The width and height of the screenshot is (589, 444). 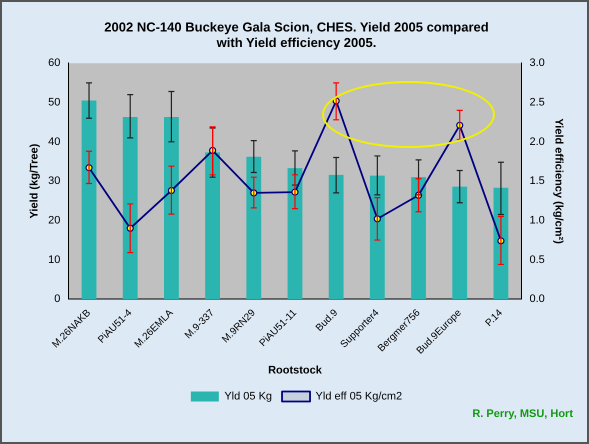 What do you see at coordinates (537, 181) in the screenshot?
I see `y2-tick-label: 1.5` at bounding box center [537, 181].